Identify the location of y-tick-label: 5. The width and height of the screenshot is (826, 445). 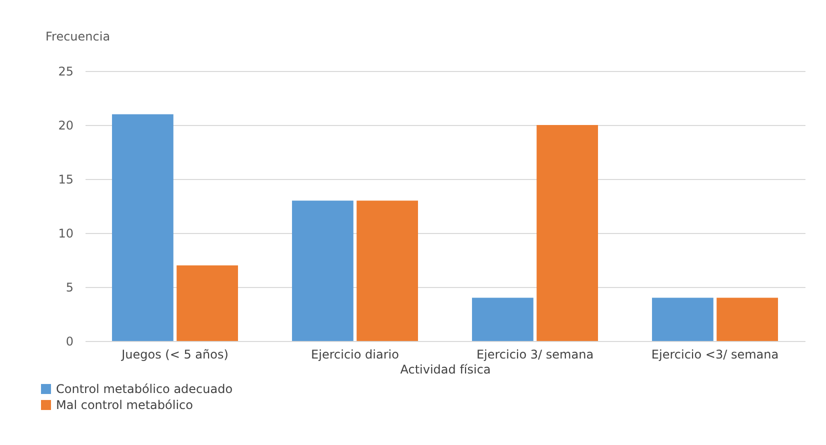
(70, 287).